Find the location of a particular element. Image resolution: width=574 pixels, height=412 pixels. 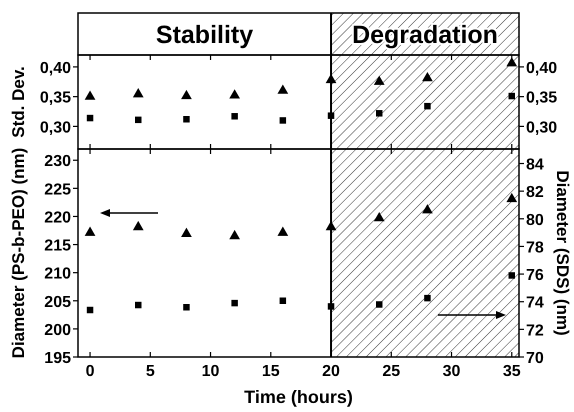

x-tick-label: 30 is located at coordinates (451, 371).